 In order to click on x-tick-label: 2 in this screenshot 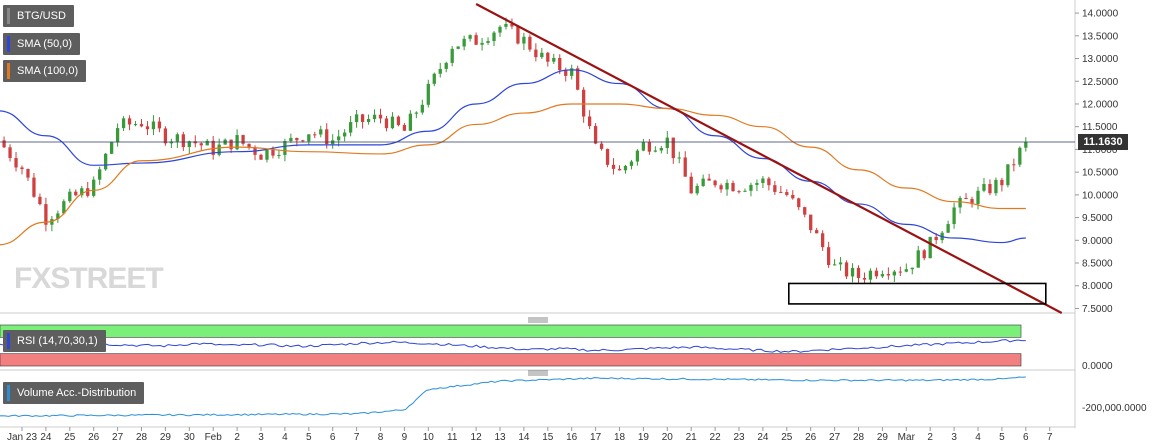, I will do `click(930, 437)`.